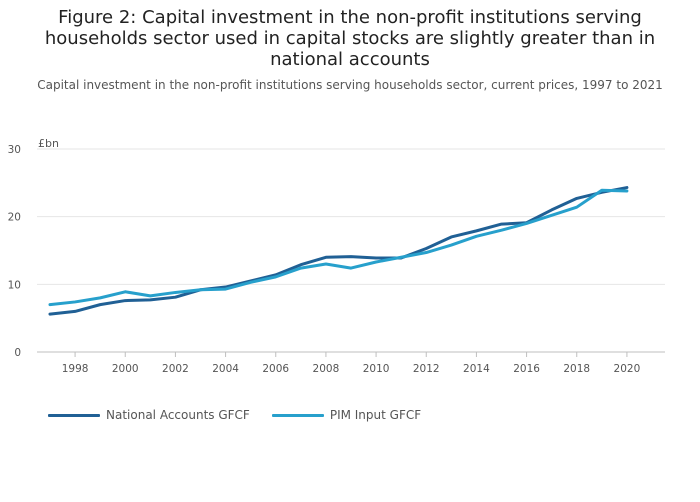 The height and width of the screenshot is (502, 700). Describe the element at coordinates (375, 415) in the screenshot. I see `legend-label-pim: PIM Input GFCF` at that location.